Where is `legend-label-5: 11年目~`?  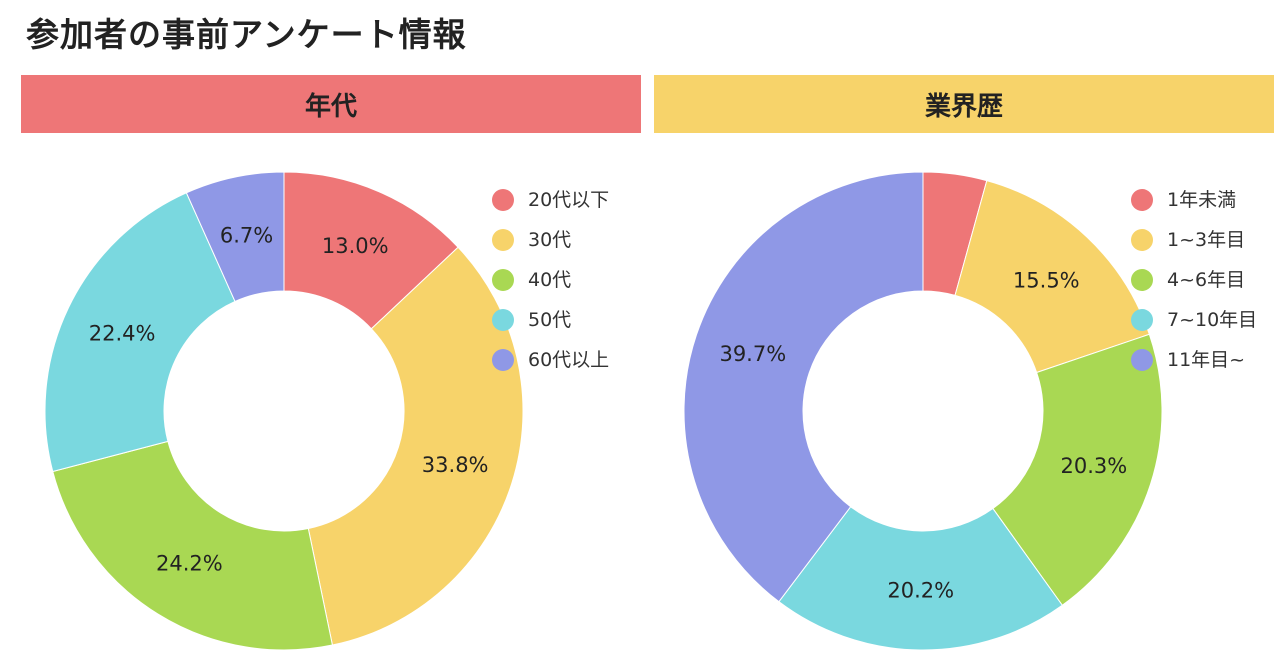
legend-label-5: 11年目~ is located at coordinates (1206, 360).